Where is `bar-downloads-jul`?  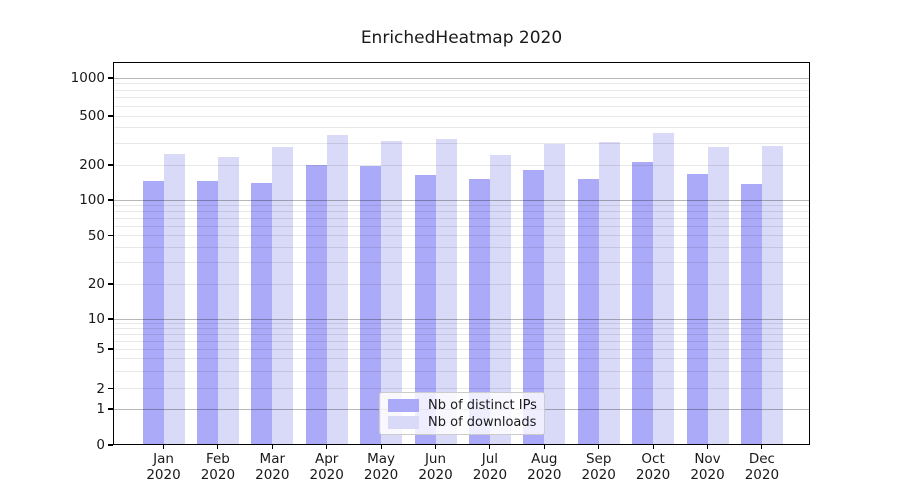
bar-downloads-jul is located at coordinates (500, 300).